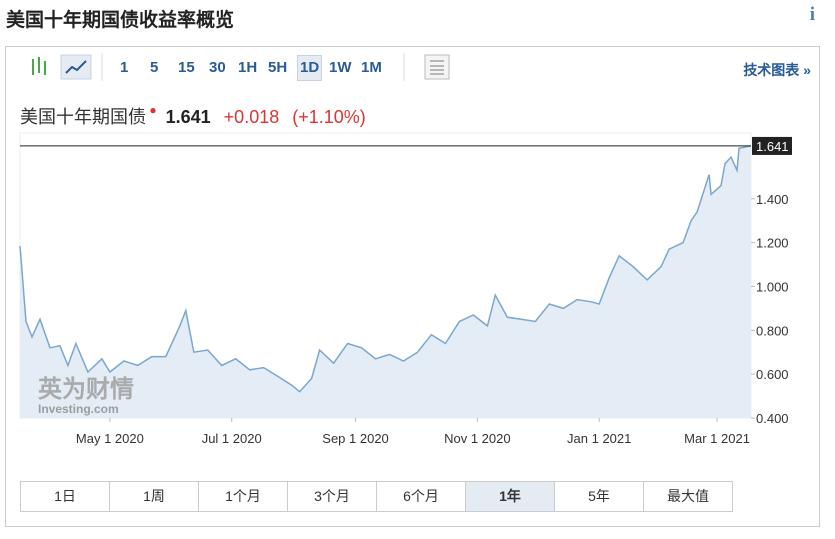  I want to click on quote: 美国十年期国债 ● 1.641 +0.018 (+1.10%), so click(193, 115).